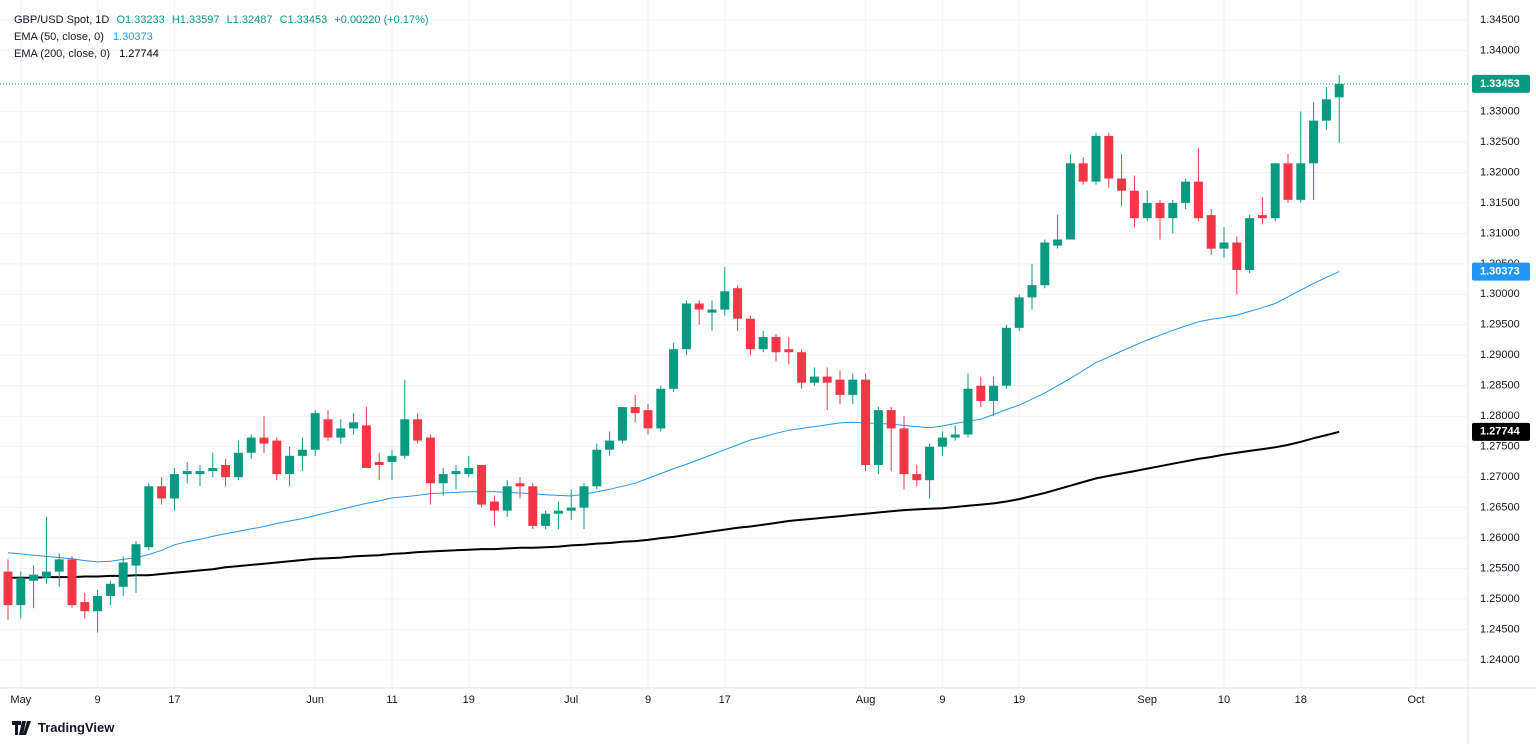  I want to click on x-tick-label: Sep, so click(1147, 700).